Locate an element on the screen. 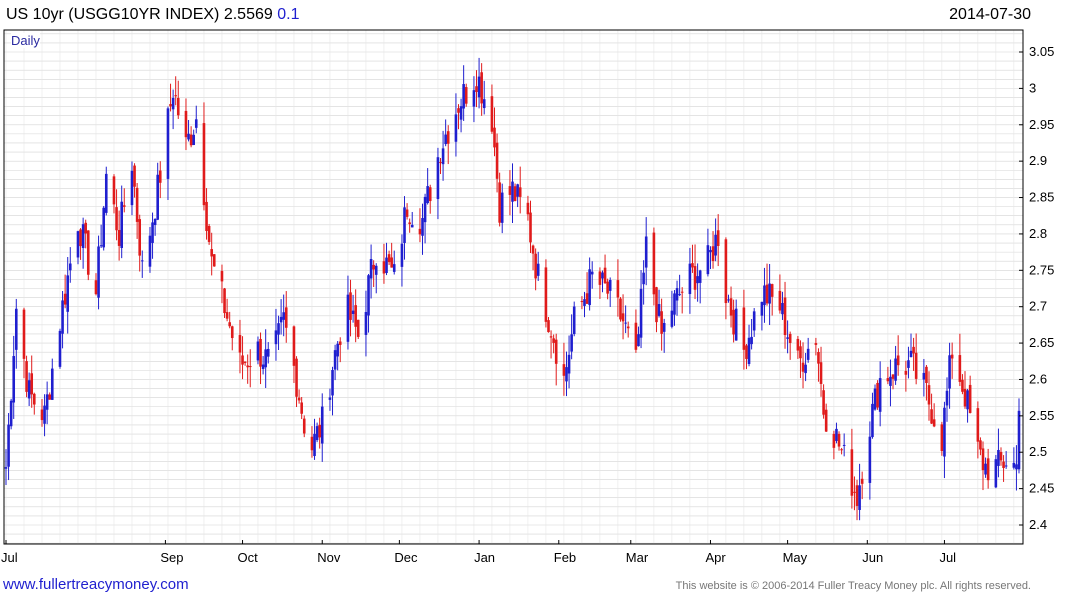 Image resolution: width=1075 pixels, height=600 pixels. x-tick-label: Jul is located at coordinates (9, 557).